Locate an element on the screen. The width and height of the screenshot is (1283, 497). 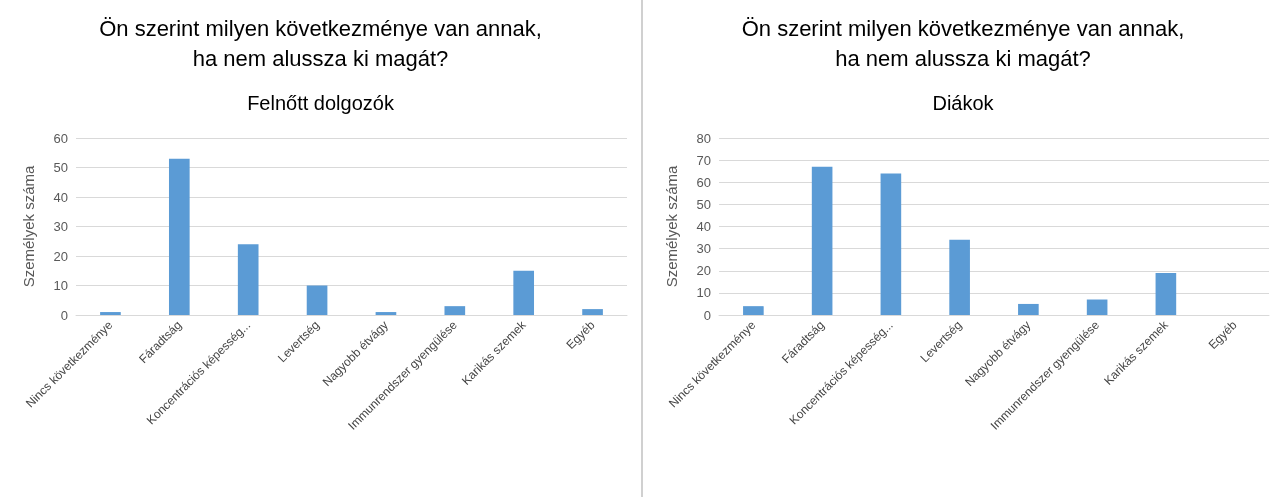
chart-subtitle: Felnőtt dolgozók is located at coordinates (321, 103).